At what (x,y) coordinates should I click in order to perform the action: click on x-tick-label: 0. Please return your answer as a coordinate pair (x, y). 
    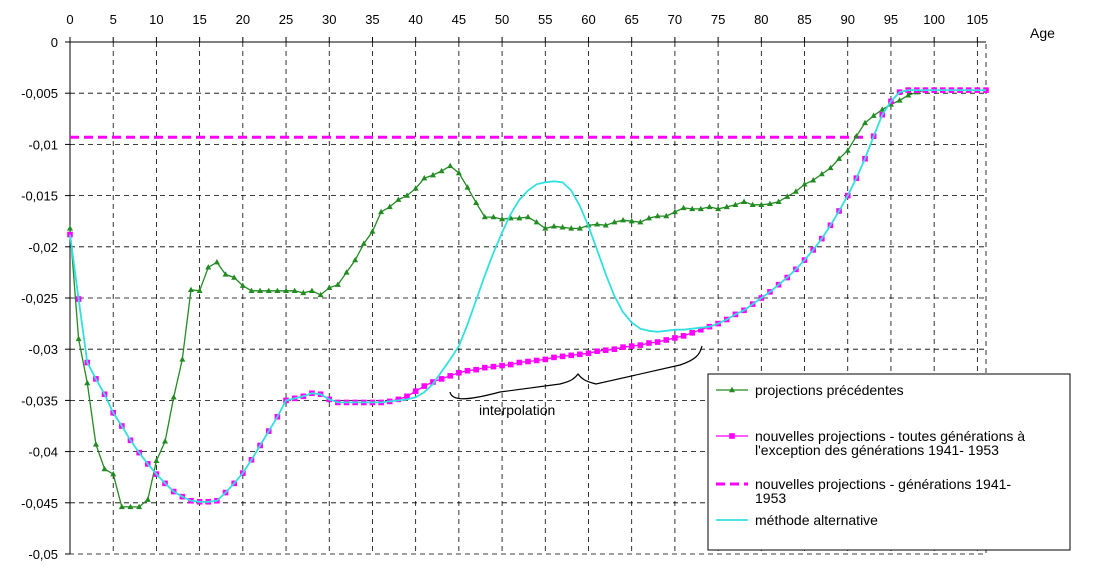
    Looking at the image, I should click on (69, 19).